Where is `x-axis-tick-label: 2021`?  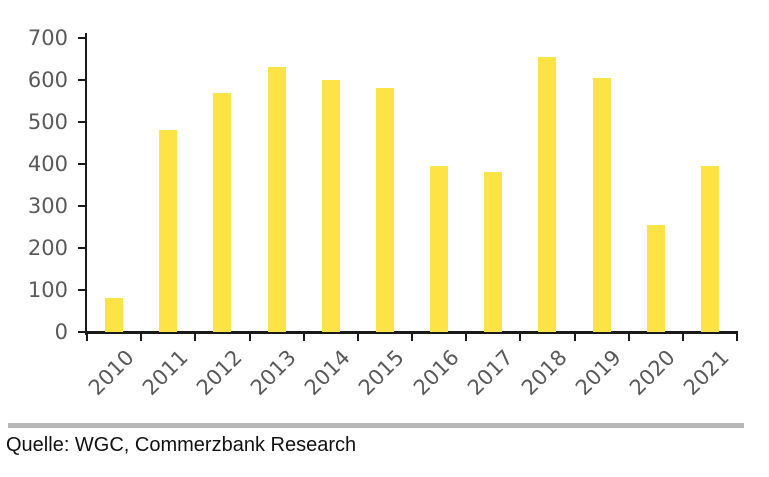
x-axis-tick-label: 2021 is located at coordinates (707, 373).